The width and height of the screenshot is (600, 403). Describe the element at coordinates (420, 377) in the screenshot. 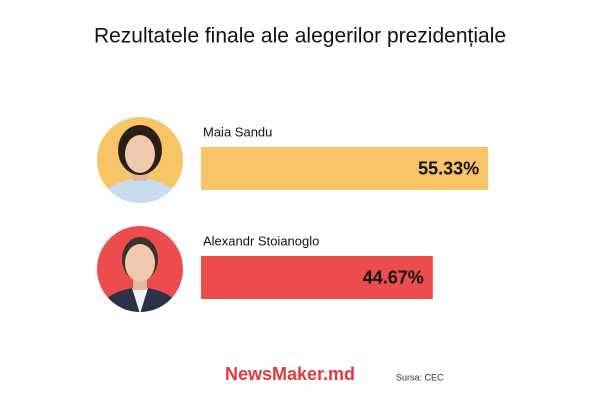

I see `source: Sursa: CEC` at that location.